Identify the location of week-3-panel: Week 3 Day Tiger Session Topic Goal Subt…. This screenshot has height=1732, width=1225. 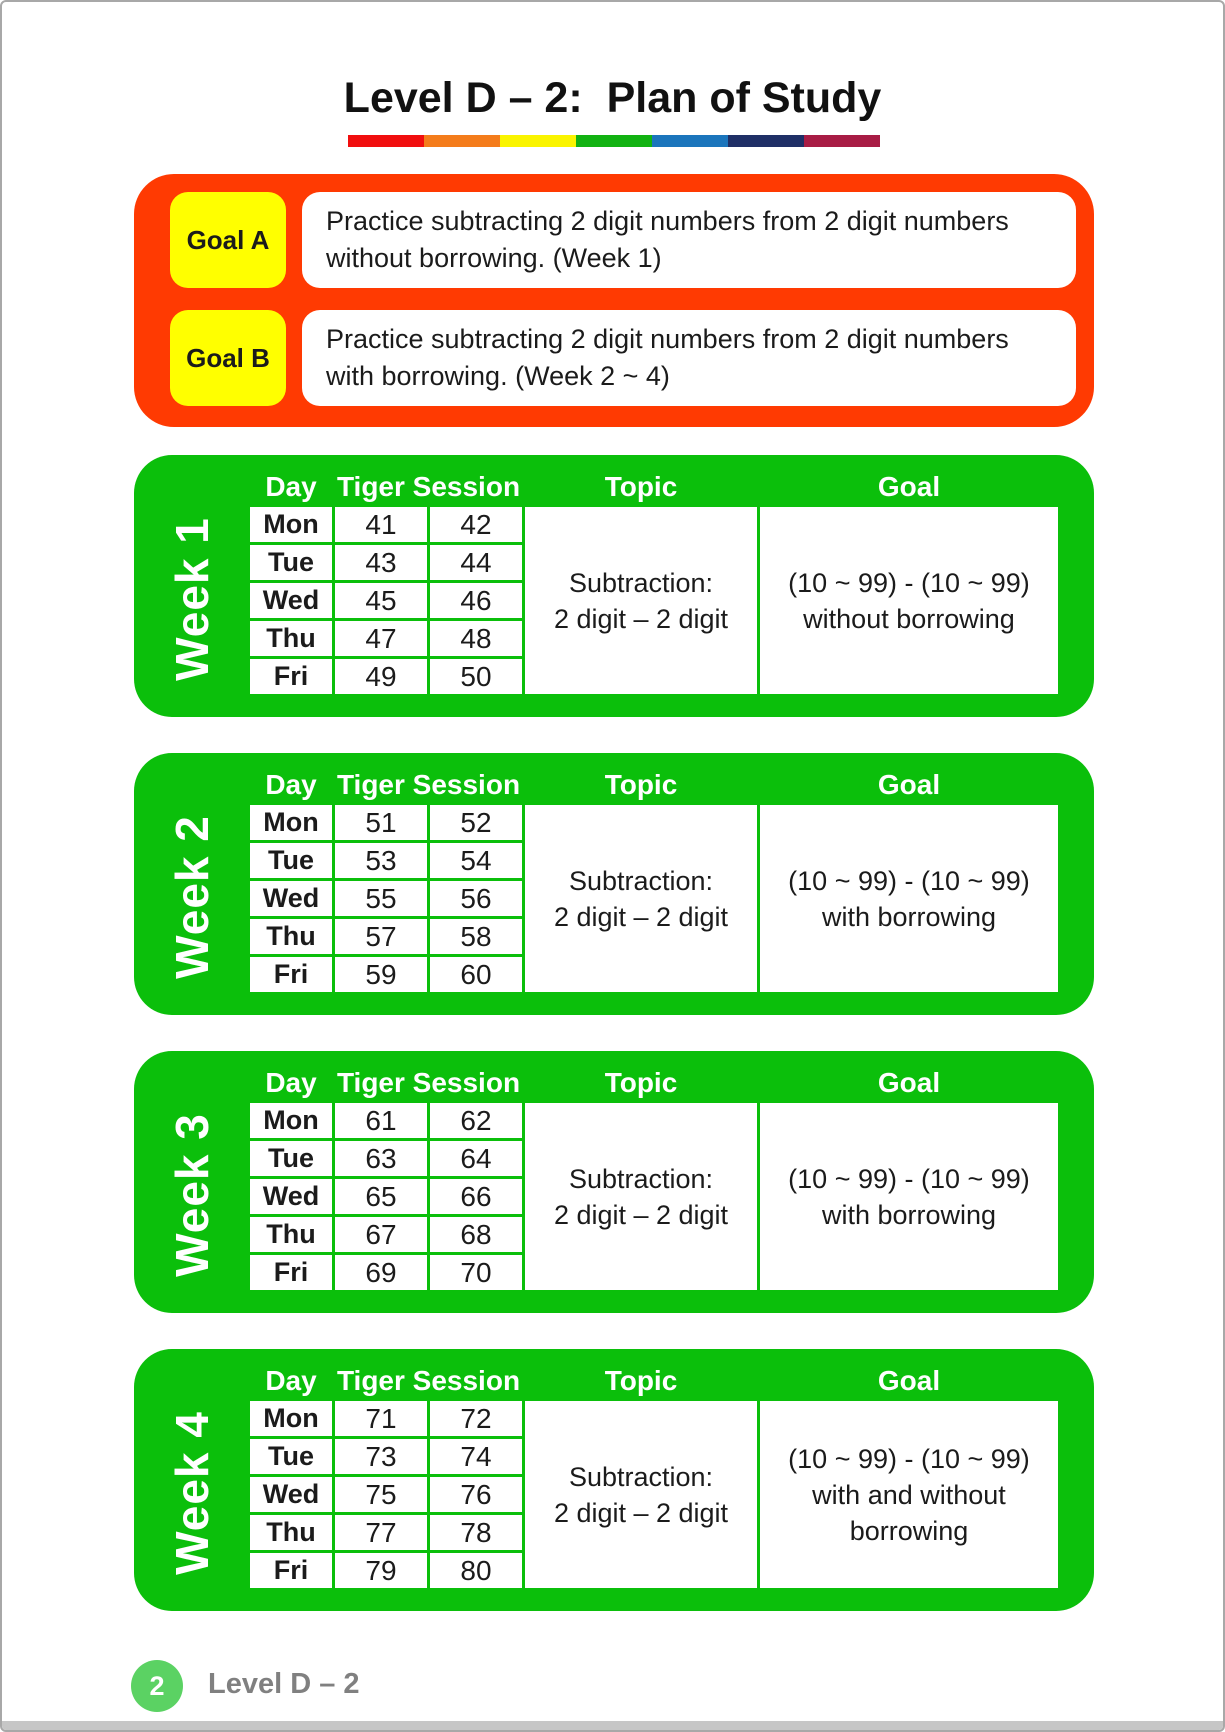
(614, 1182).